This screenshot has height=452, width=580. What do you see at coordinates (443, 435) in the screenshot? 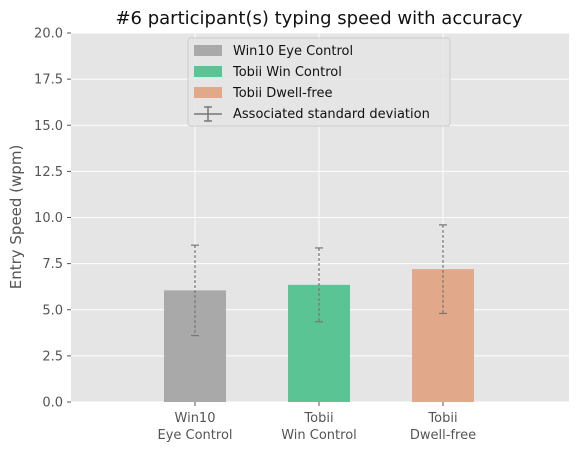
I see `x-tick-label-line2: Dwell-free` at bounding box center [443, 435].